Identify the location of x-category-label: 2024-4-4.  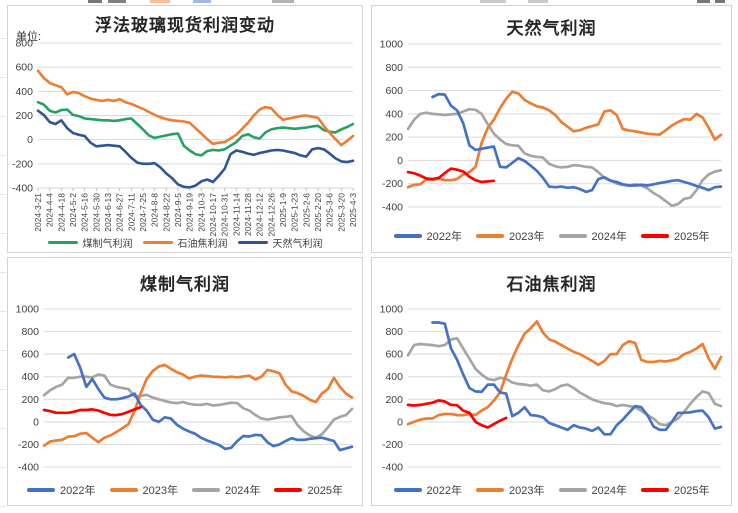
(50, 210).